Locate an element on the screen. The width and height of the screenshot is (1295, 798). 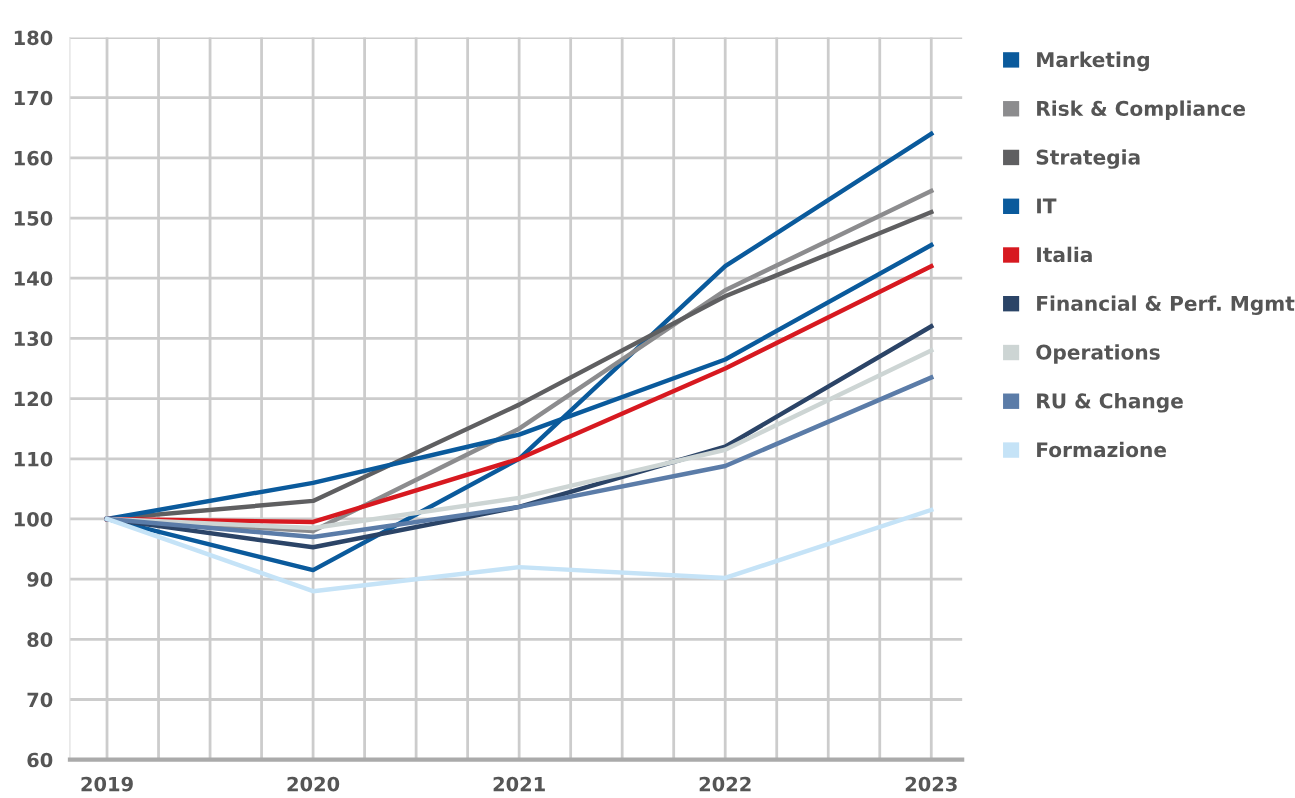
y-tick-label: 150 is located at coordinates (33, 218).